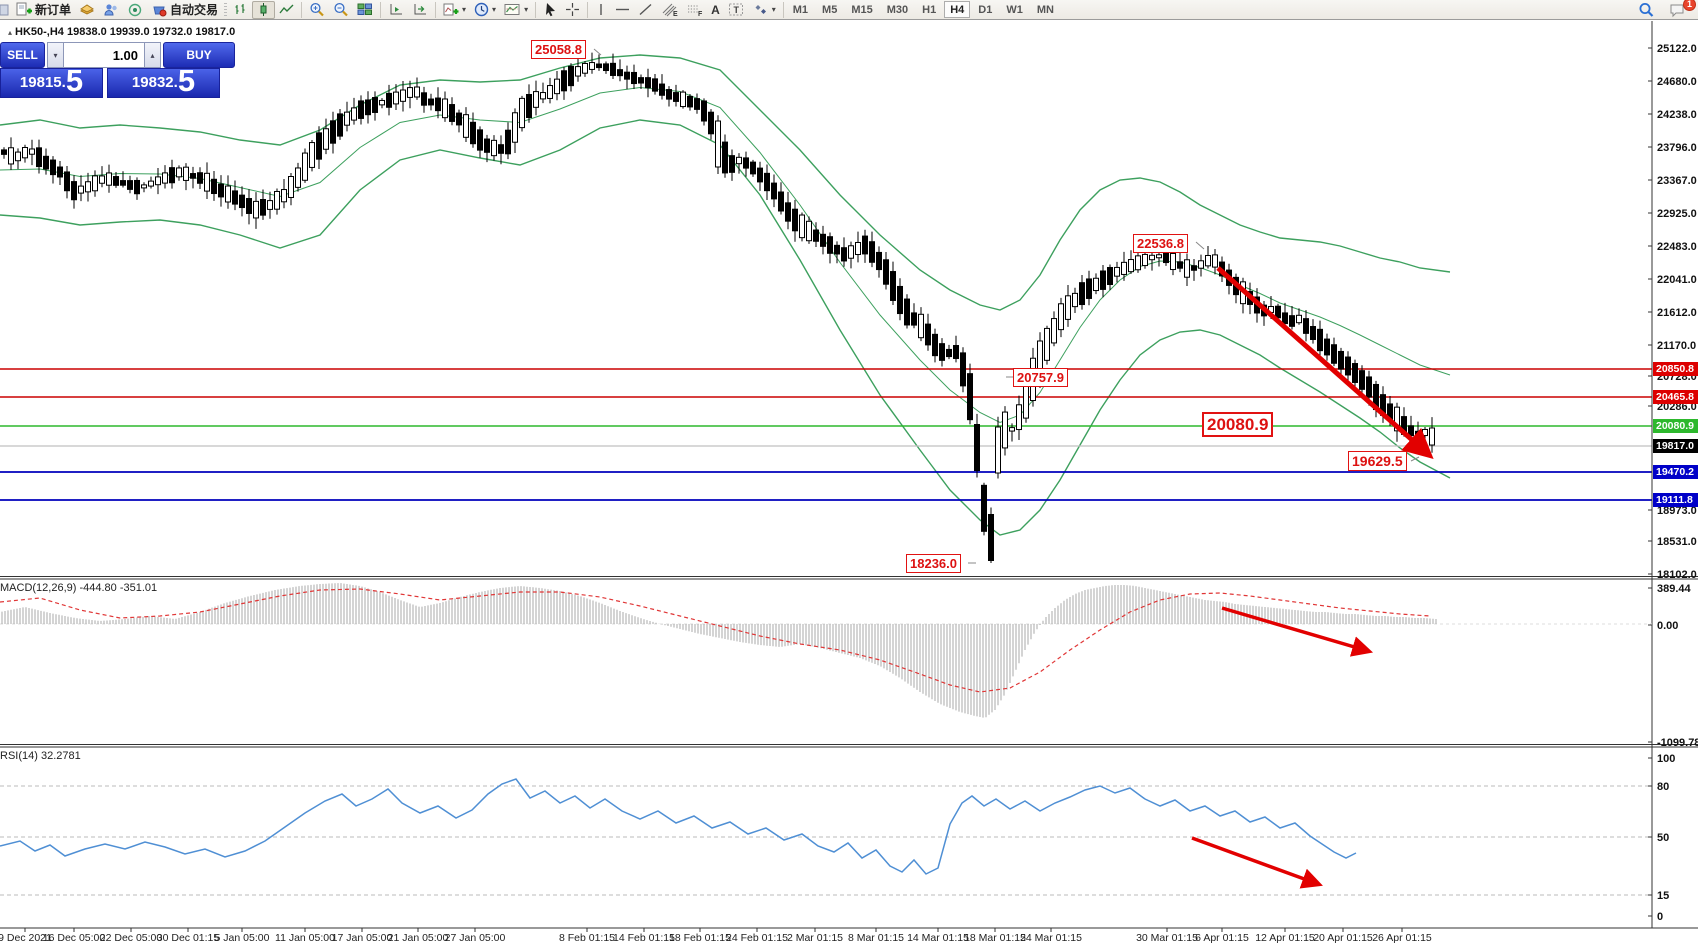  What do you see at coordinates (558, 49) in the screenshot?
I see `price-annotation: 25058.8` at bounding box center [558, 49].